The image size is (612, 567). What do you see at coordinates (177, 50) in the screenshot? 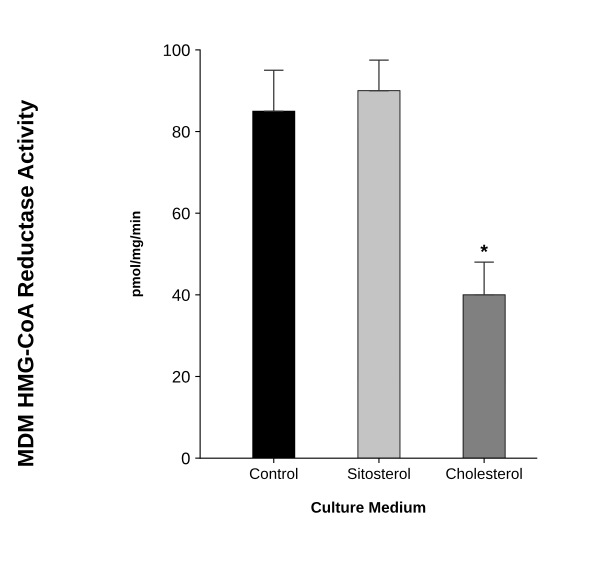
I see `y-tick-label: 100` at bounding box center [177, 50].